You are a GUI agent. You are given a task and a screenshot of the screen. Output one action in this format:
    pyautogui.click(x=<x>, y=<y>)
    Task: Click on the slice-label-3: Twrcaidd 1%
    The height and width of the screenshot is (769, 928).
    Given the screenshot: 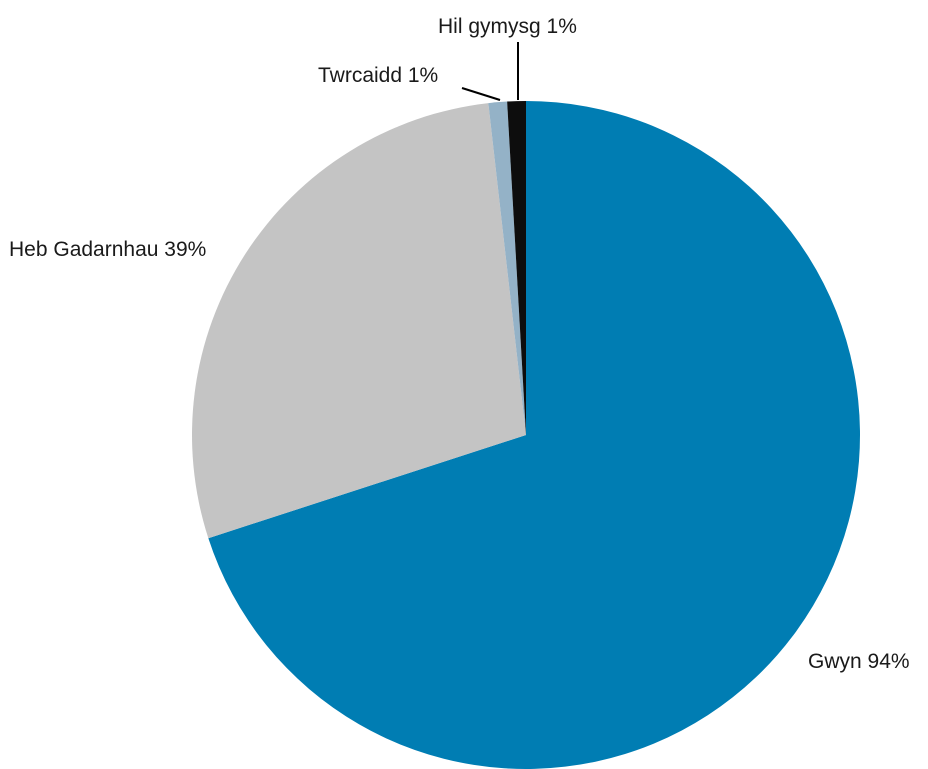 What is the action you would take?
    pyautogui.click(x=378, y=75)
    